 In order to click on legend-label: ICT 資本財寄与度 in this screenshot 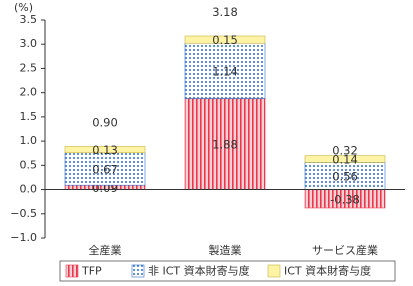, I will do `click(327, 271)`.